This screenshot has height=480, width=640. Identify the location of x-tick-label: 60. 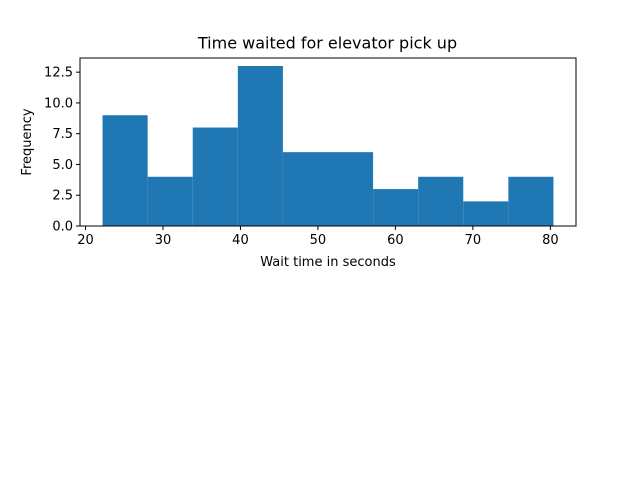
(395, 240).